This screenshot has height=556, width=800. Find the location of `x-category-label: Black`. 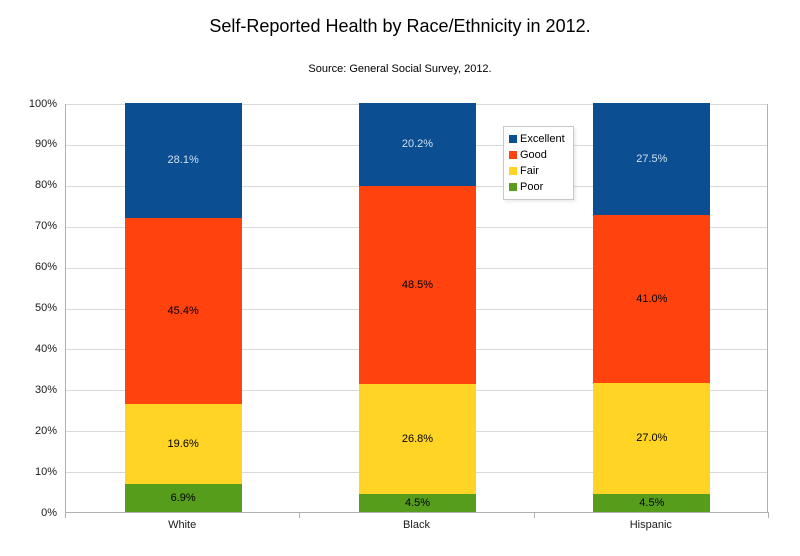

x-category-label: Black is located at coordinates (416, 525).